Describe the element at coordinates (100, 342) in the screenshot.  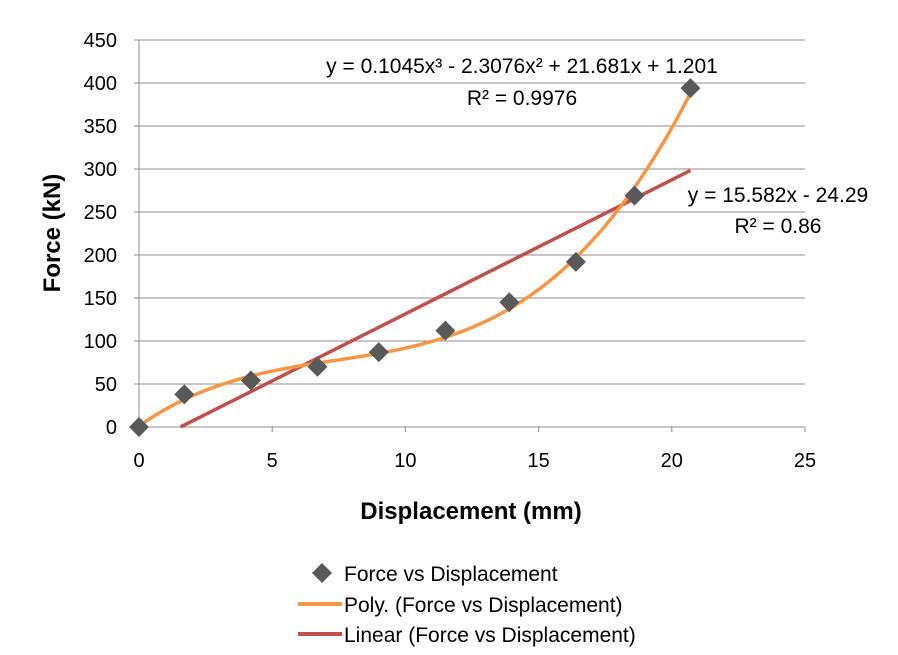
I see `y-tick-100: 100` at that location.